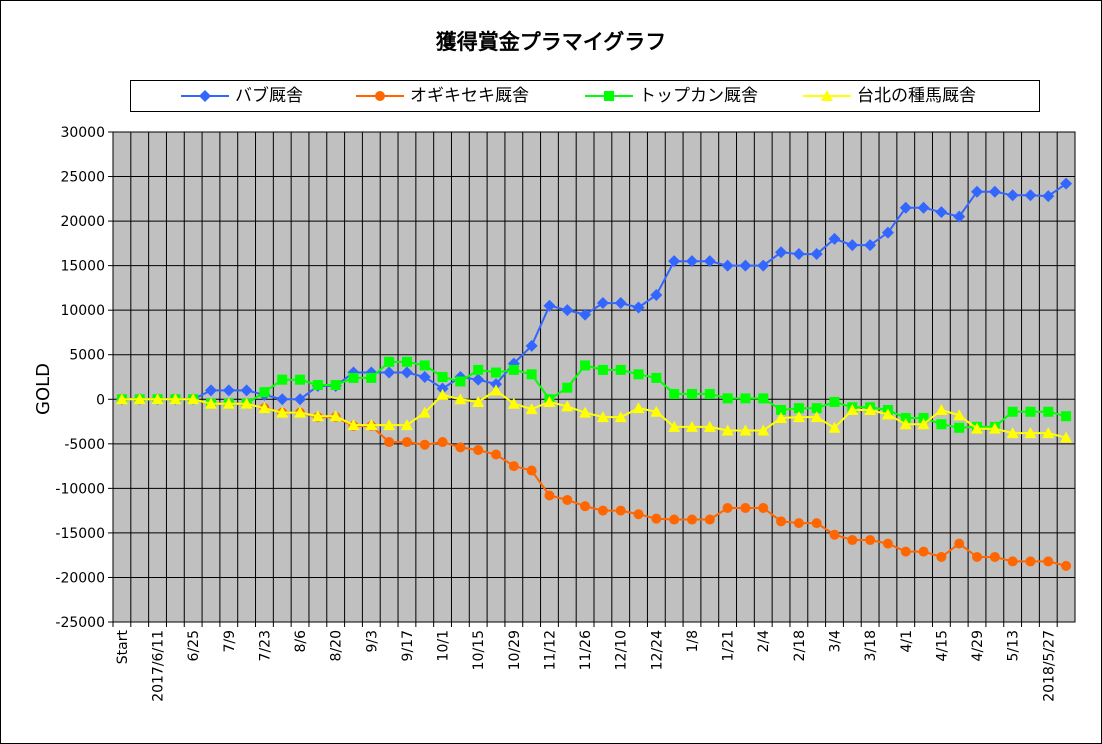 This screenshot has width=1102, height=744. Describe the element at coordinates (80, 489) in the screenshot. I see `y-tick-label: -10000` at that location.